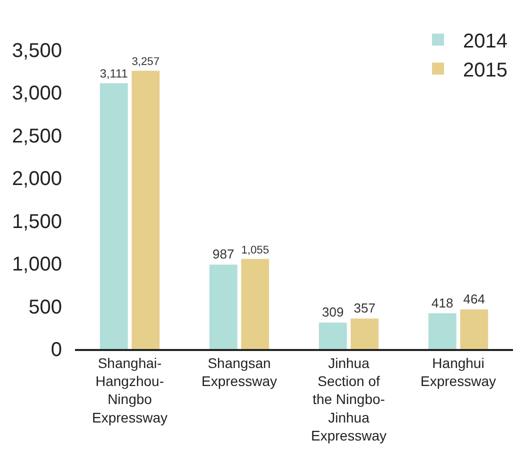  Describe the element at coordinates (37, 136) in the screenshot. I see `y-tick-label: 2,500` at that location.